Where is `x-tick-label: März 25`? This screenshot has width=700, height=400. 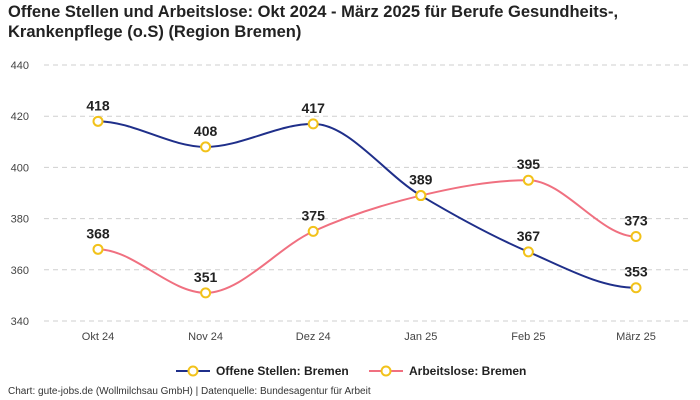
x-tick-label: März 25 is located at coordinates (636, 337).